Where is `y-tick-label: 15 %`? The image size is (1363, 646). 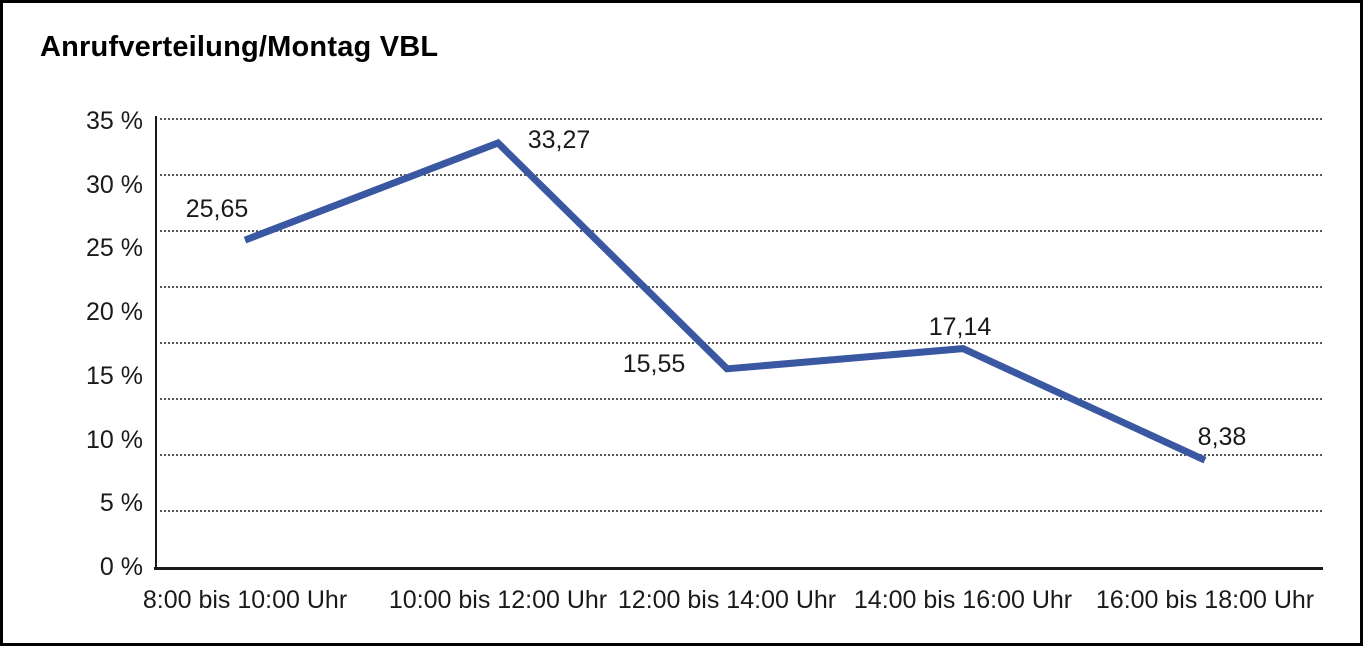
y-tick-label: 15 % is located at coordinates (114, 376).